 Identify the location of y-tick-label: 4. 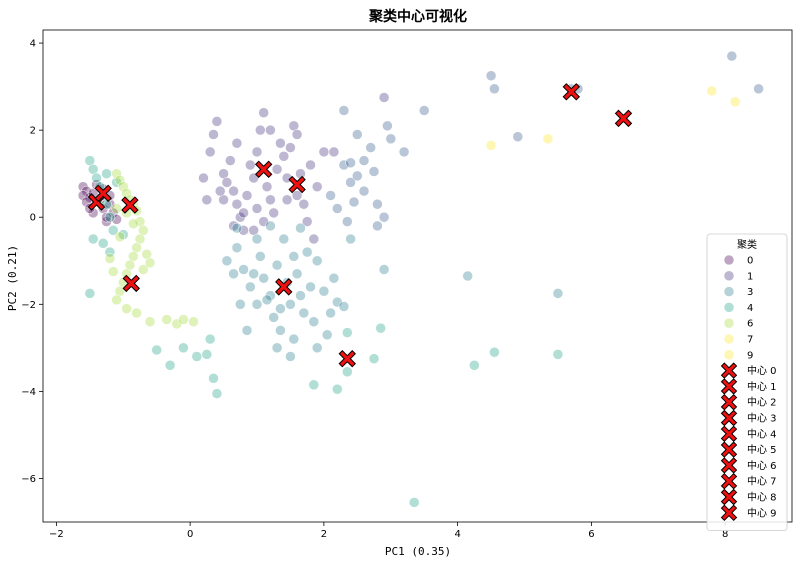
(33, 44).